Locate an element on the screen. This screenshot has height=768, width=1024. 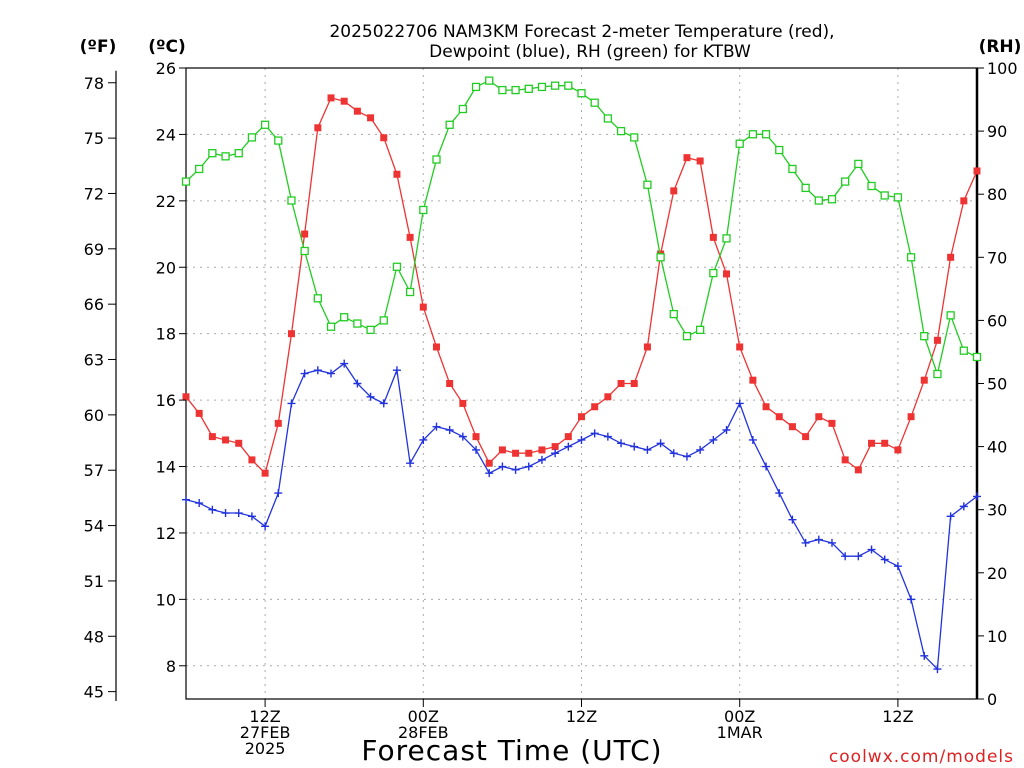
x-axis-title: Forecast Time (UTC) is located at coordinates (511, 750).